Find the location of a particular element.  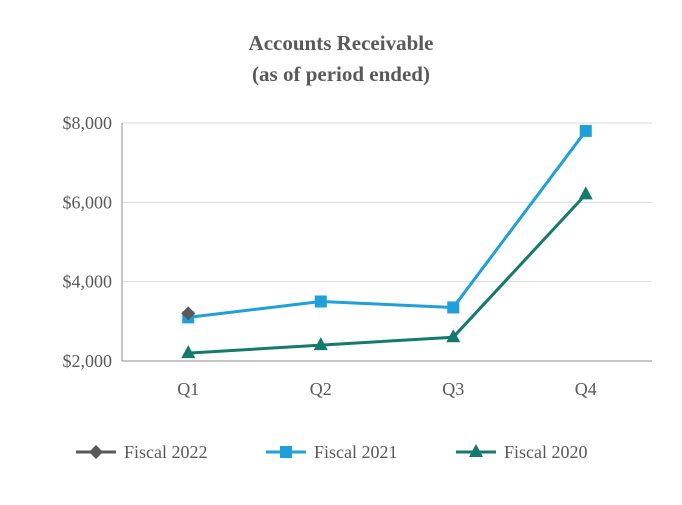

y-tick-label: $6,000 is located at coordinates (88, 202).